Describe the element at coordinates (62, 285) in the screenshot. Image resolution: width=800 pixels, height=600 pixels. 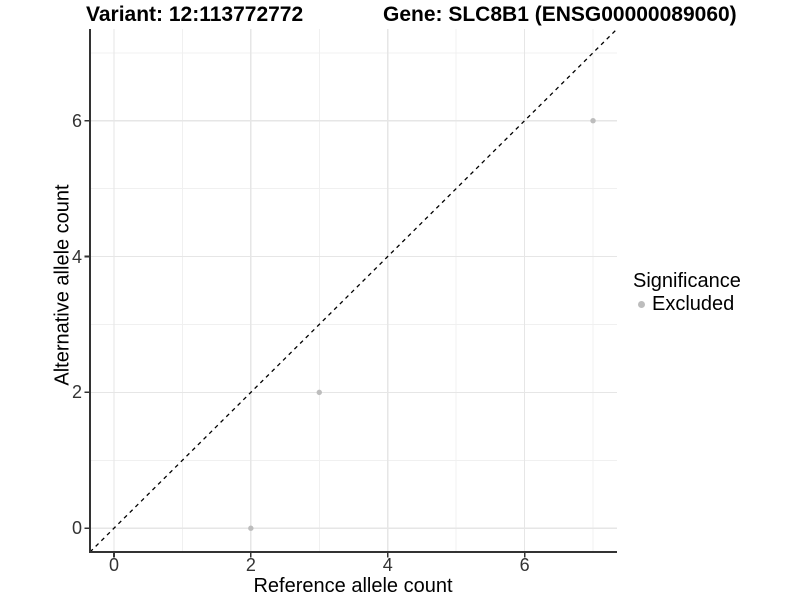
I see `y-axis-title: Alternative allele count` at that location.